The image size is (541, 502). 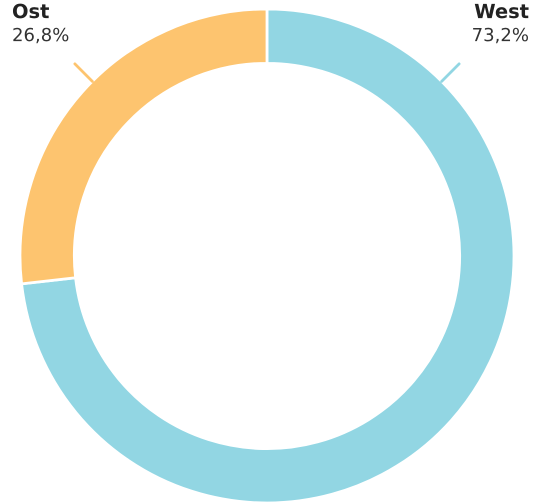 What do you see at coordinates (500, 36) in the screenshot?
I see `data-label: 73,2%` at bounding box center [500, 36].